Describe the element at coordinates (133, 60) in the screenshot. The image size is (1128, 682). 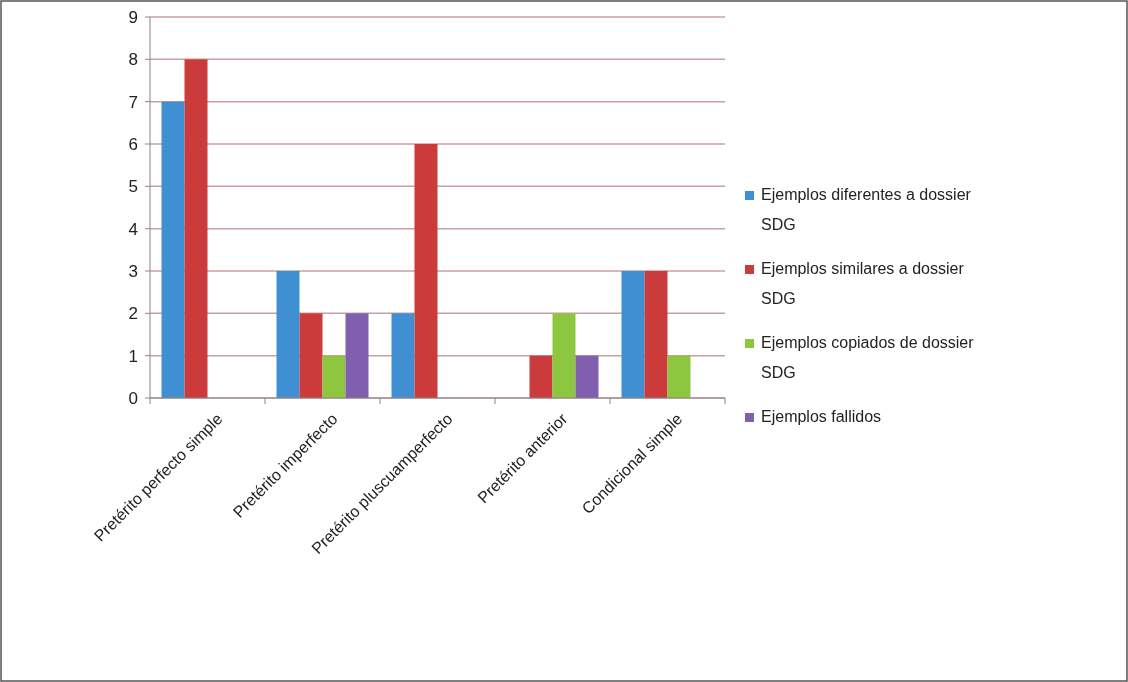
I see `y-tick-label: 8` at that location.